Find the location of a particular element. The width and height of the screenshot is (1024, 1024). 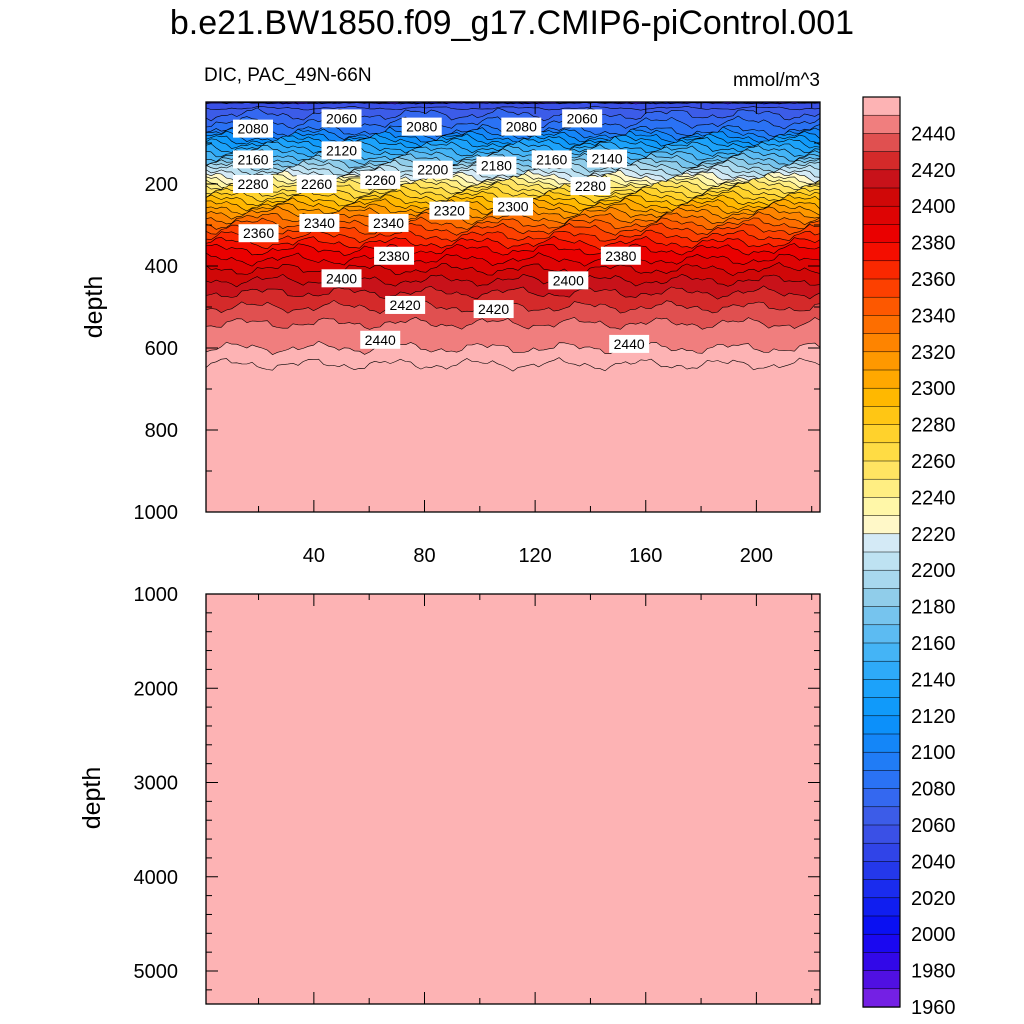

lower-y-tick-label: 2000 is located at coordinates (156, 689).